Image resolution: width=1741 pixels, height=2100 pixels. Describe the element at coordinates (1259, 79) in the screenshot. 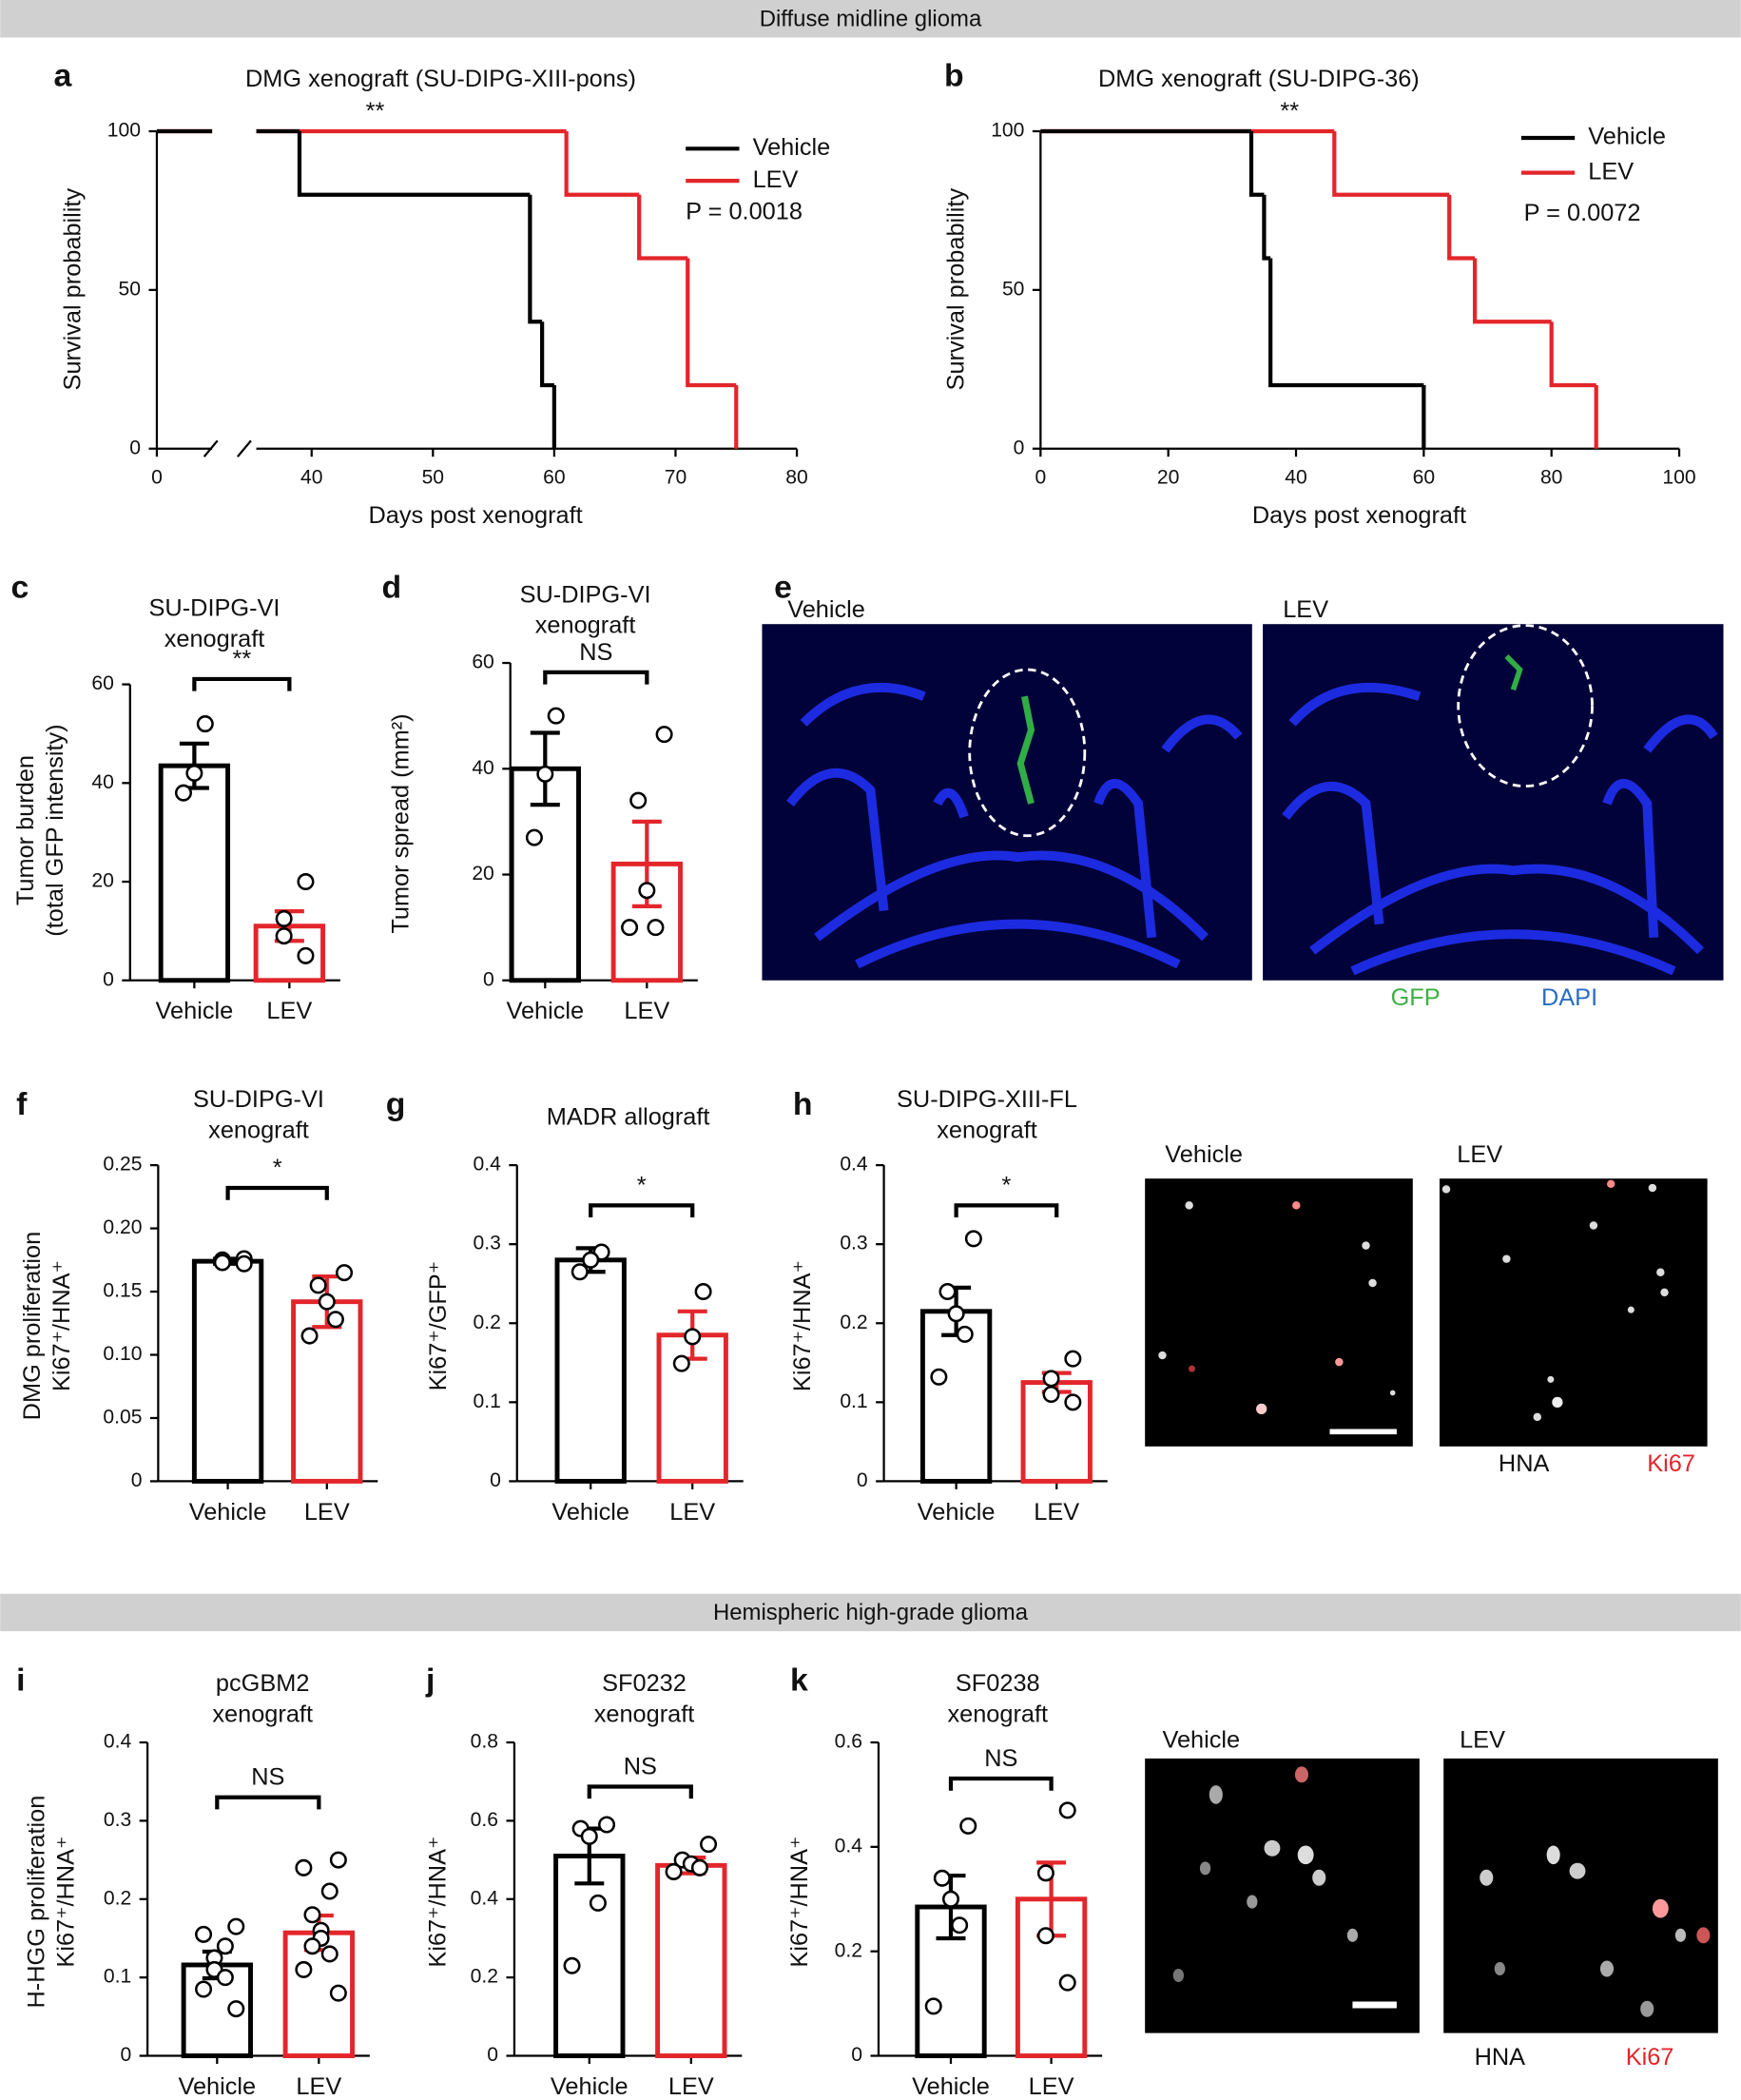

I see `chart-title: DMG xenograft (SU-DIPG-36)` at that location.